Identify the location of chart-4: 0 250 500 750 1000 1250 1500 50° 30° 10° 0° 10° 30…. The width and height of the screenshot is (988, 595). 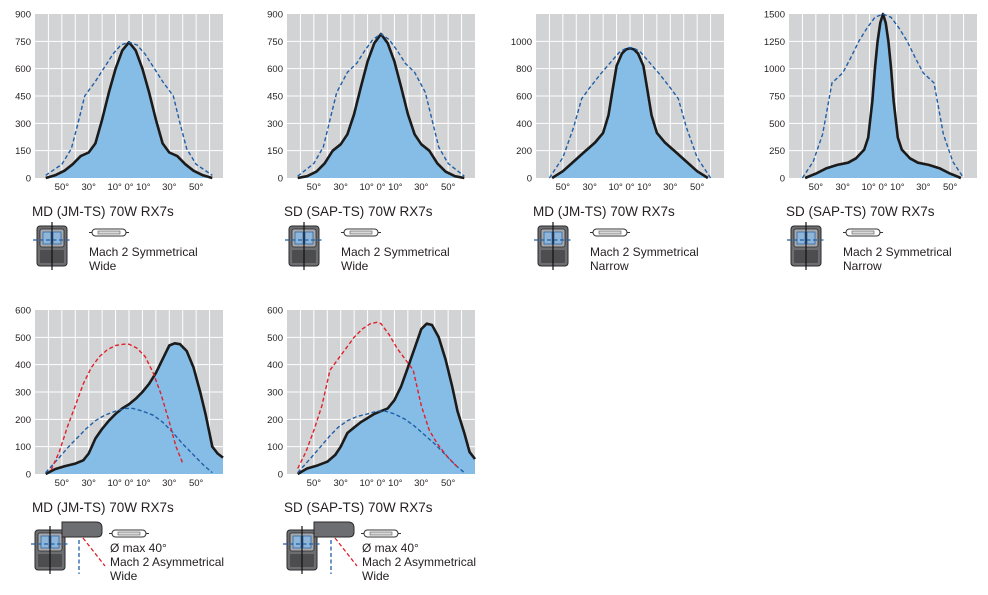
(870, 141).